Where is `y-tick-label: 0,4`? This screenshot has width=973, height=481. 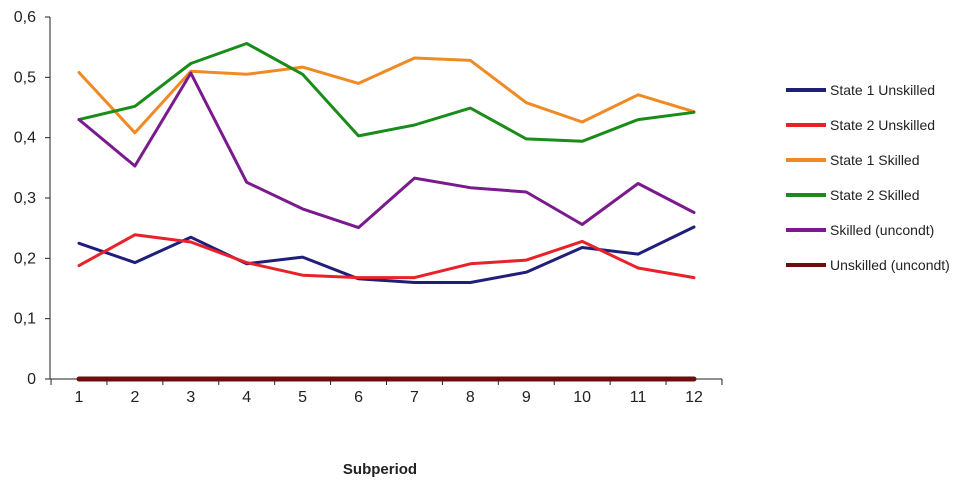 y-tick-label: 0,4 is located at coordinates (25, 138).